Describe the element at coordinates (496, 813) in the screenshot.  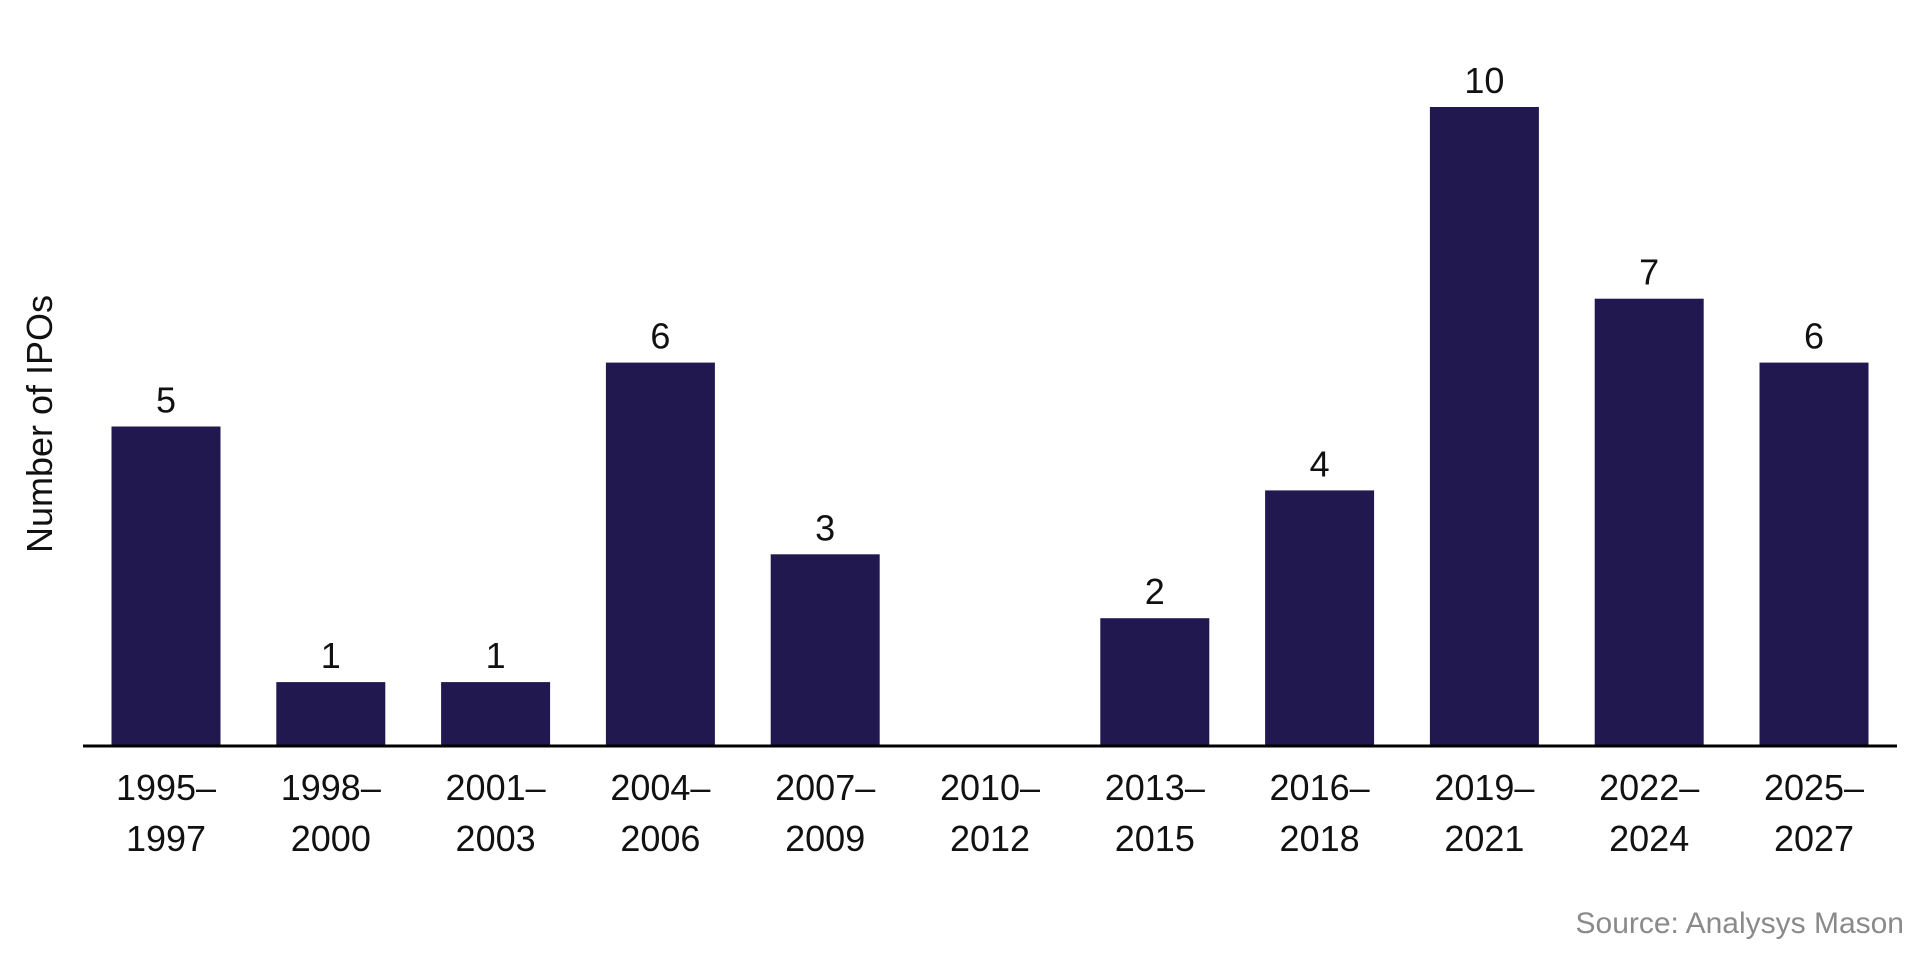
I see `x-tick-label-2: 2001– 2003` at that location.